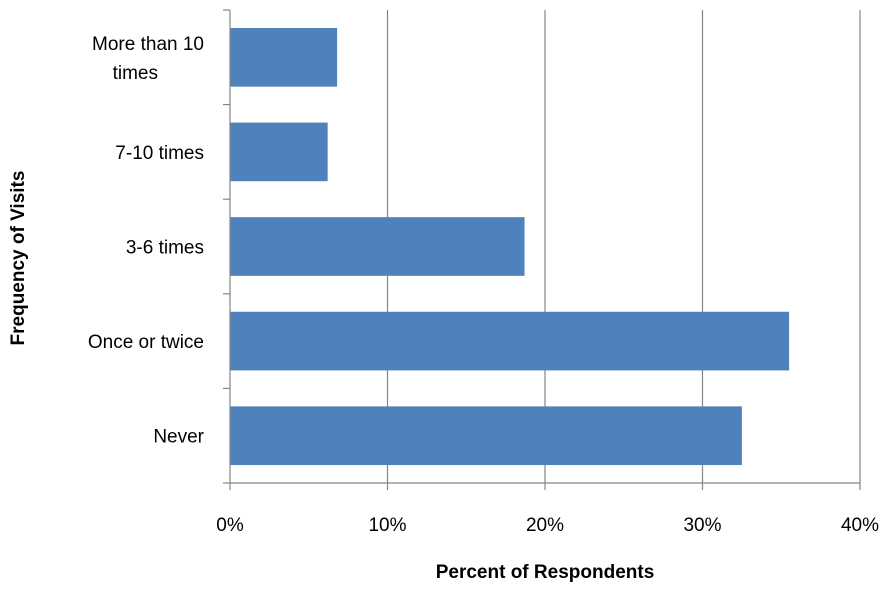  Describe the element at coordinates (702, 525) in the screenshot. I see `x-tick-label-30: 30%` at that location.